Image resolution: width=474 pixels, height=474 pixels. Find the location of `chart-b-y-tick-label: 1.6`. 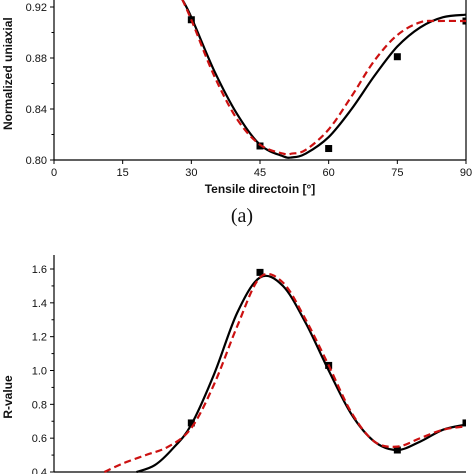

chart-b-y-tick-label: 1.6 is located at coordinates (39, 270).